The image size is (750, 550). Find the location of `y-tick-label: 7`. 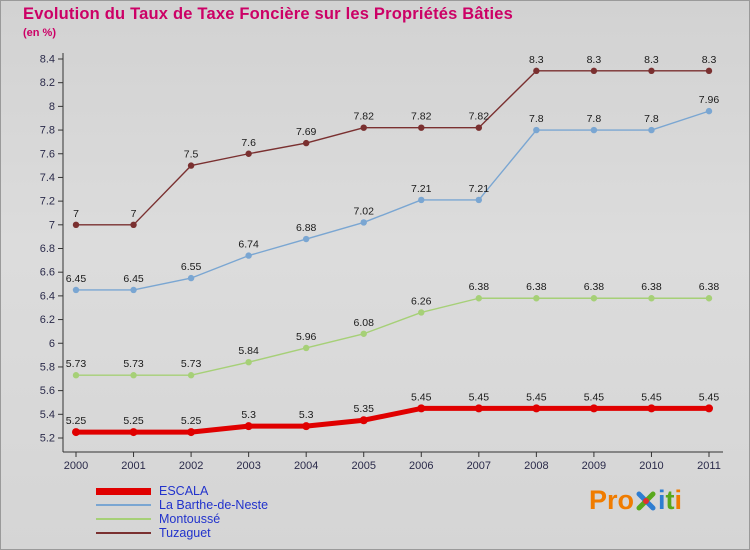

y-tick-label: 7 is located at coordinates (52, 225).